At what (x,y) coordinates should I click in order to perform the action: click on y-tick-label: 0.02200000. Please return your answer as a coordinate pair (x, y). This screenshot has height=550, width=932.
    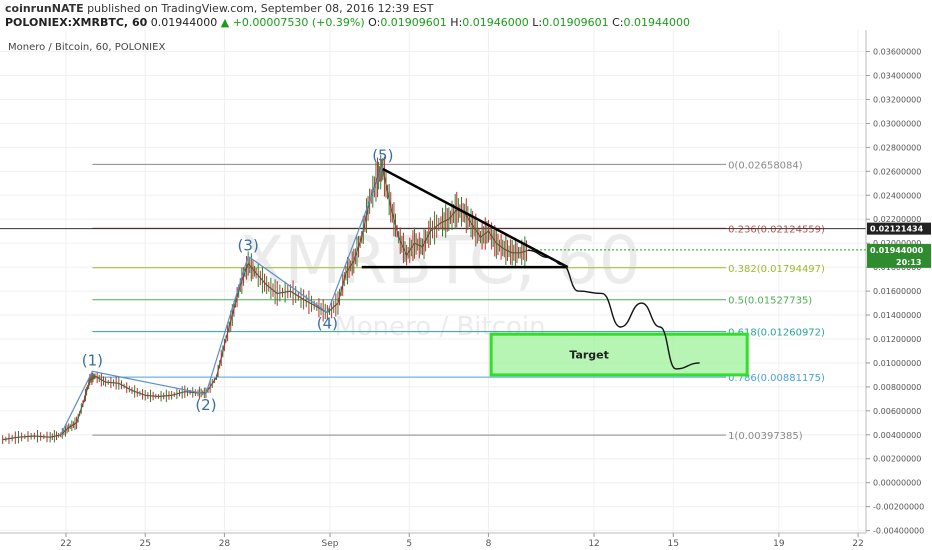
    Looking at the image, I should click on (897, 219).